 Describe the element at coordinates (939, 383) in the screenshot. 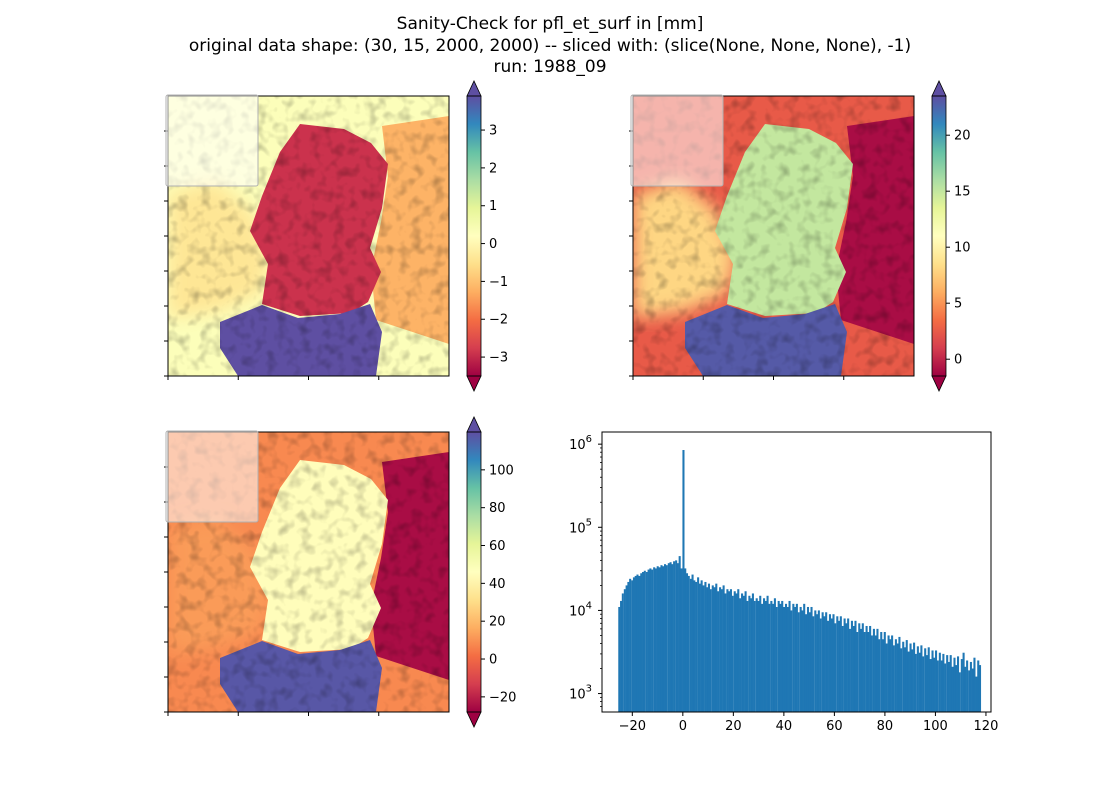

I see `colorbar-extend-min` at that location.